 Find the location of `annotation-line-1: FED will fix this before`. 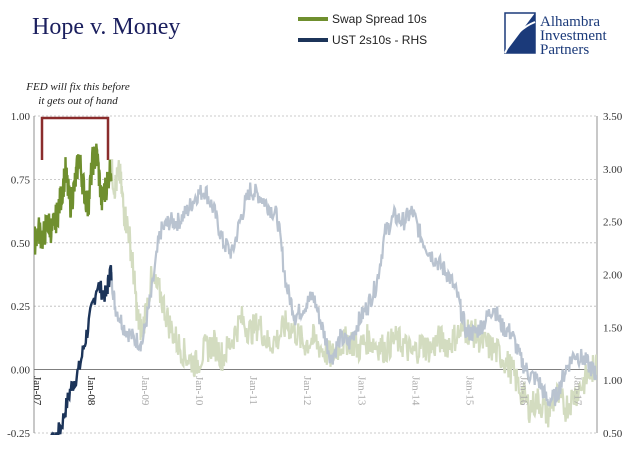

annotation-line-1: FED will fix this before is located at coordinates (77, 87).